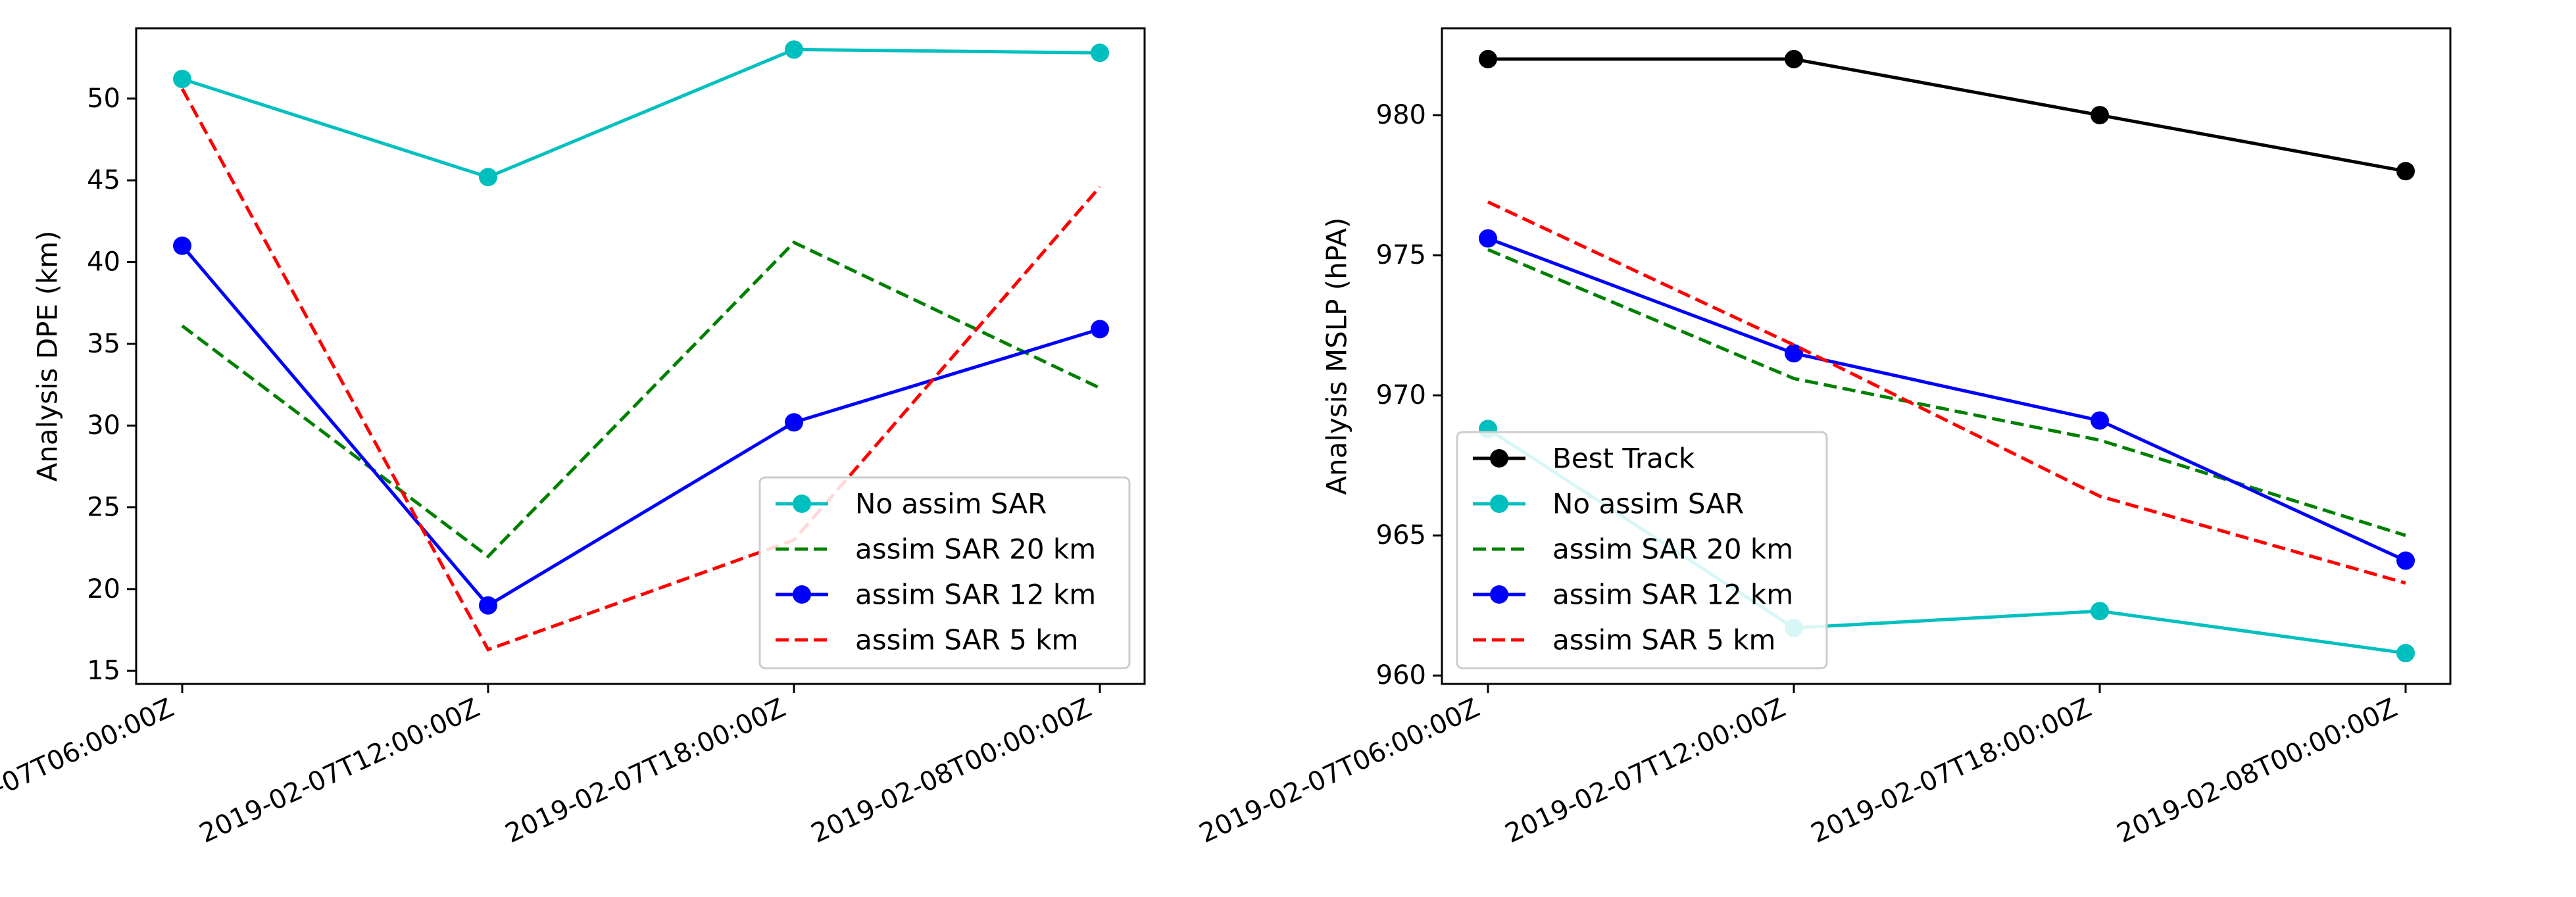 Image resolution: width=2576 pixels, height=897 pixels. Describe the element at coordinates (1401, 255) in the screenshot. I see `y-tick-label: 975` at that location.